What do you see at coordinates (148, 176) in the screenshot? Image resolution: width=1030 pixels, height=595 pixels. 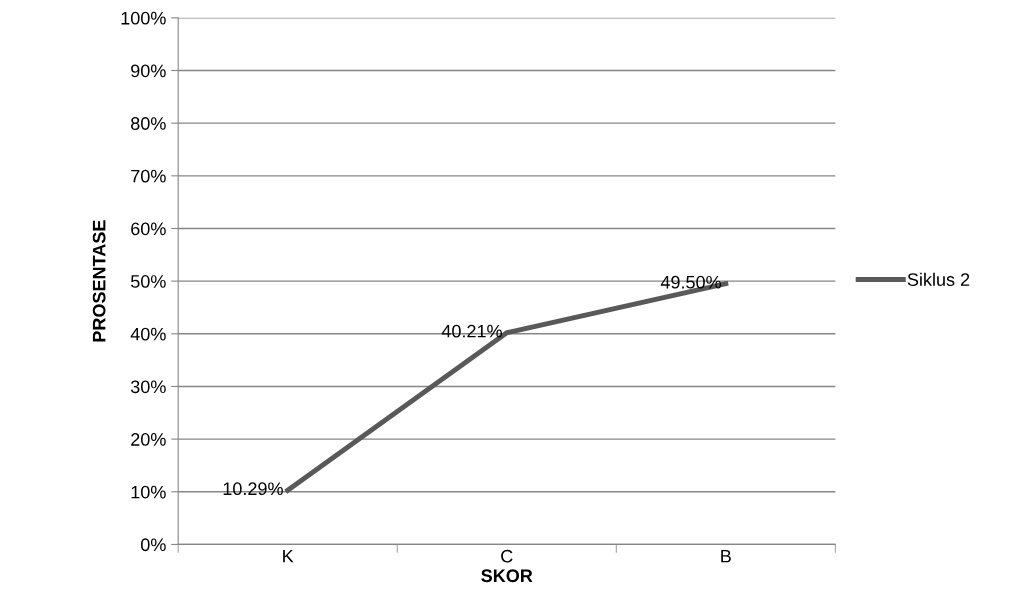 I see `y-tick-label: 70%` at bounding box center [148, 176].